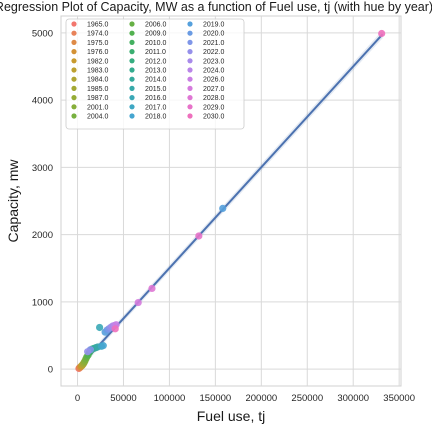 The width and height of the screenshot is (432, 432). What do you see at coordinates (156, 80) in the screenshot?
I see `legend-label: 2014.0` at bounding box center [156, 80].